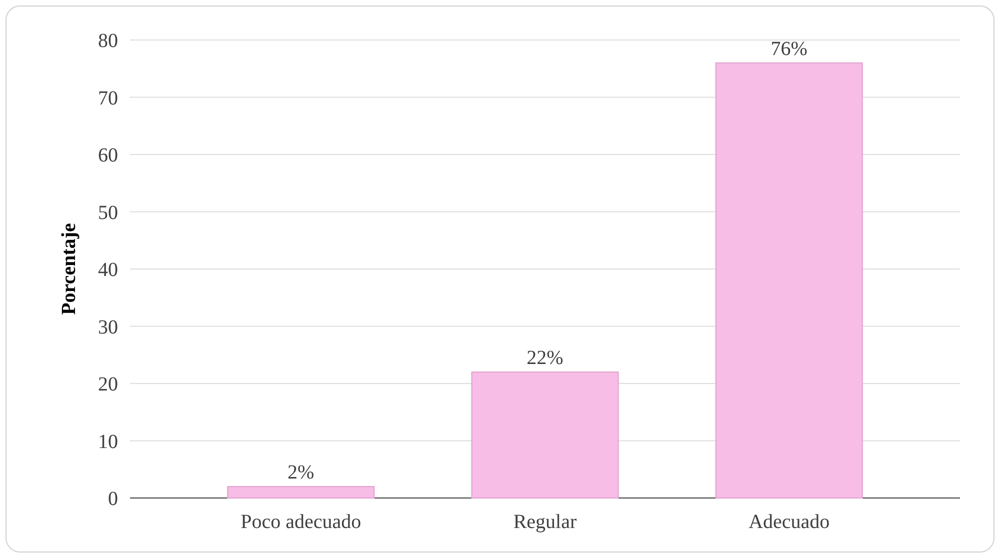 The image size is (1000, 558). I want to click on y-tick-label: 10, so click(108, 441).